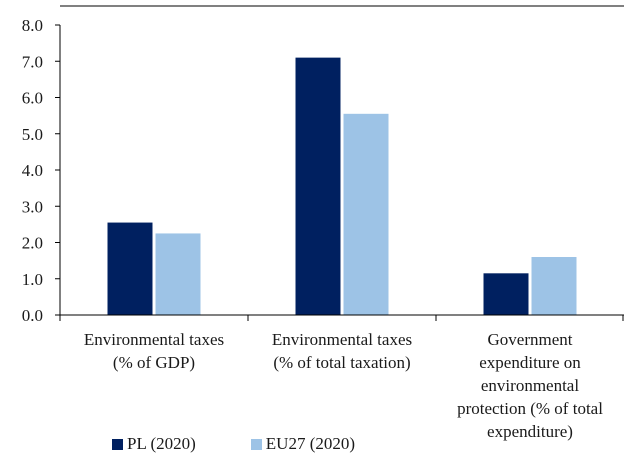 The height and width of the screenshot is (461, 624). What do you see at coordinates (32, 243) in the screenshot?
I see `y-tick-label: 2.0` at bounding box center [32, 243].